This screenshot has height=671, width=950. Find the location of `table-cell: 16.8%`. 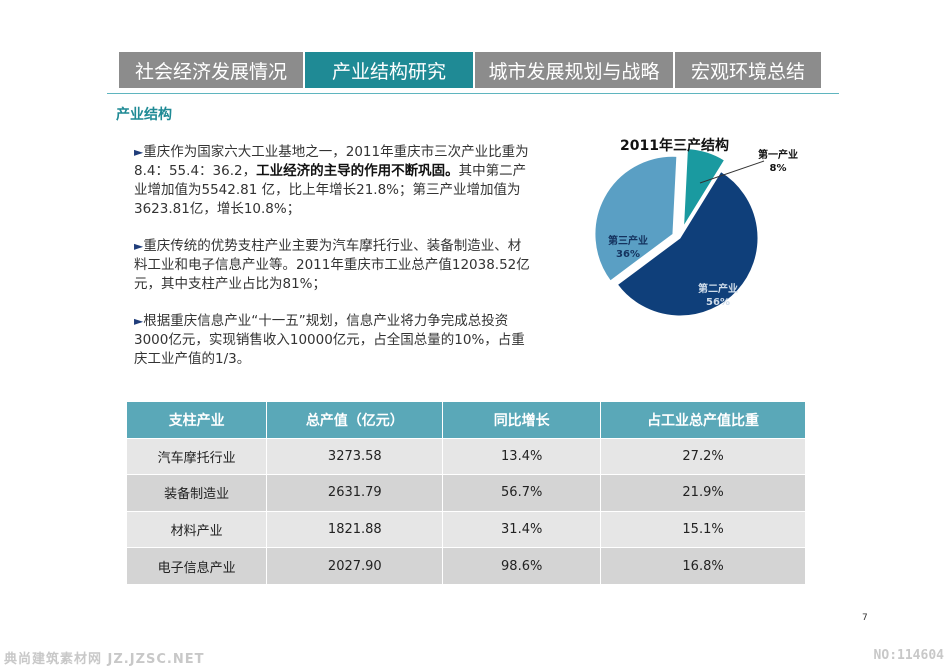

table-cell: 16.8% is located at coordinates (703, 565).